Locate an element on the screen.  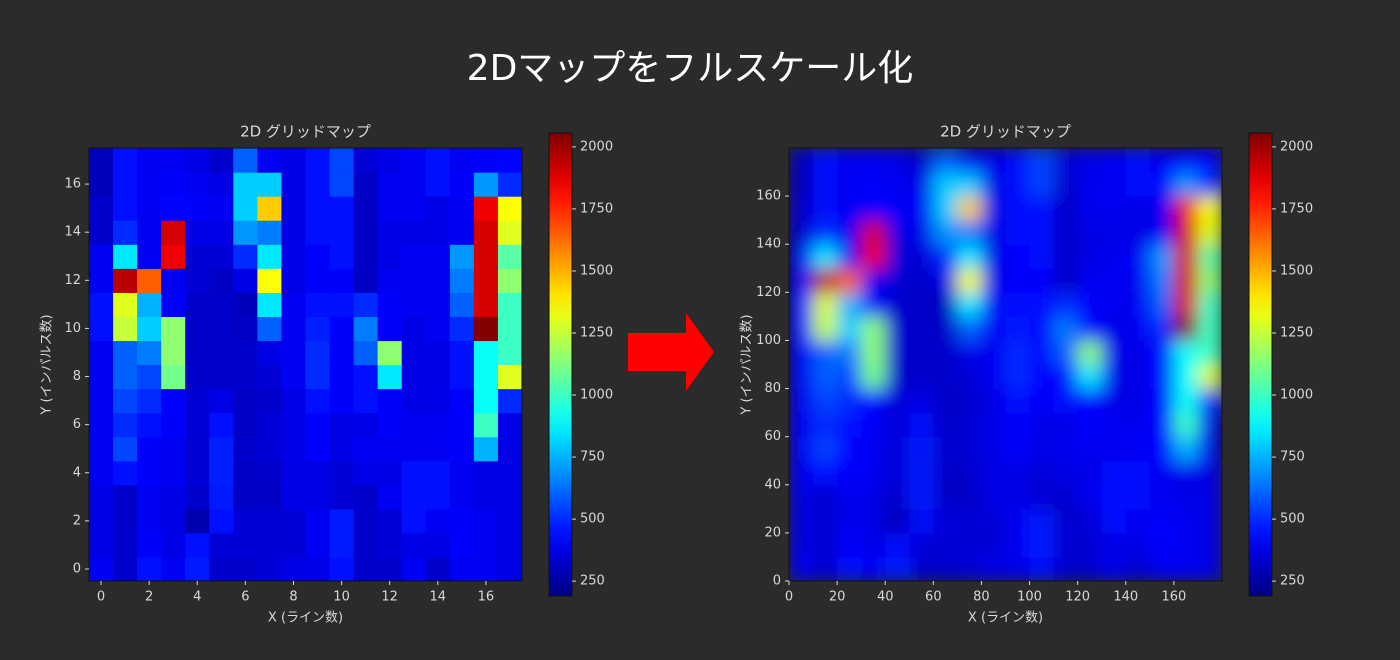
x-tick-label: 4 is located at coordinates (197, 597).